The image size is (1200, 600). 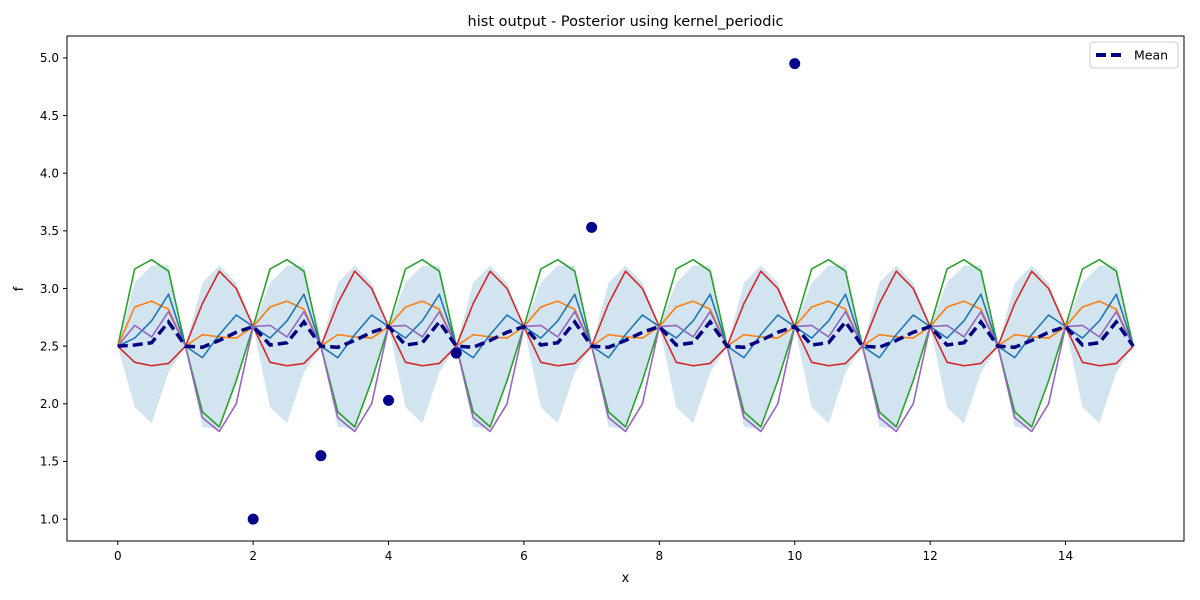 What do you see at coordinates (49, 346) in the screenshot?
I see `y-tick-label: 2.5` at bounding box center [49, 346].